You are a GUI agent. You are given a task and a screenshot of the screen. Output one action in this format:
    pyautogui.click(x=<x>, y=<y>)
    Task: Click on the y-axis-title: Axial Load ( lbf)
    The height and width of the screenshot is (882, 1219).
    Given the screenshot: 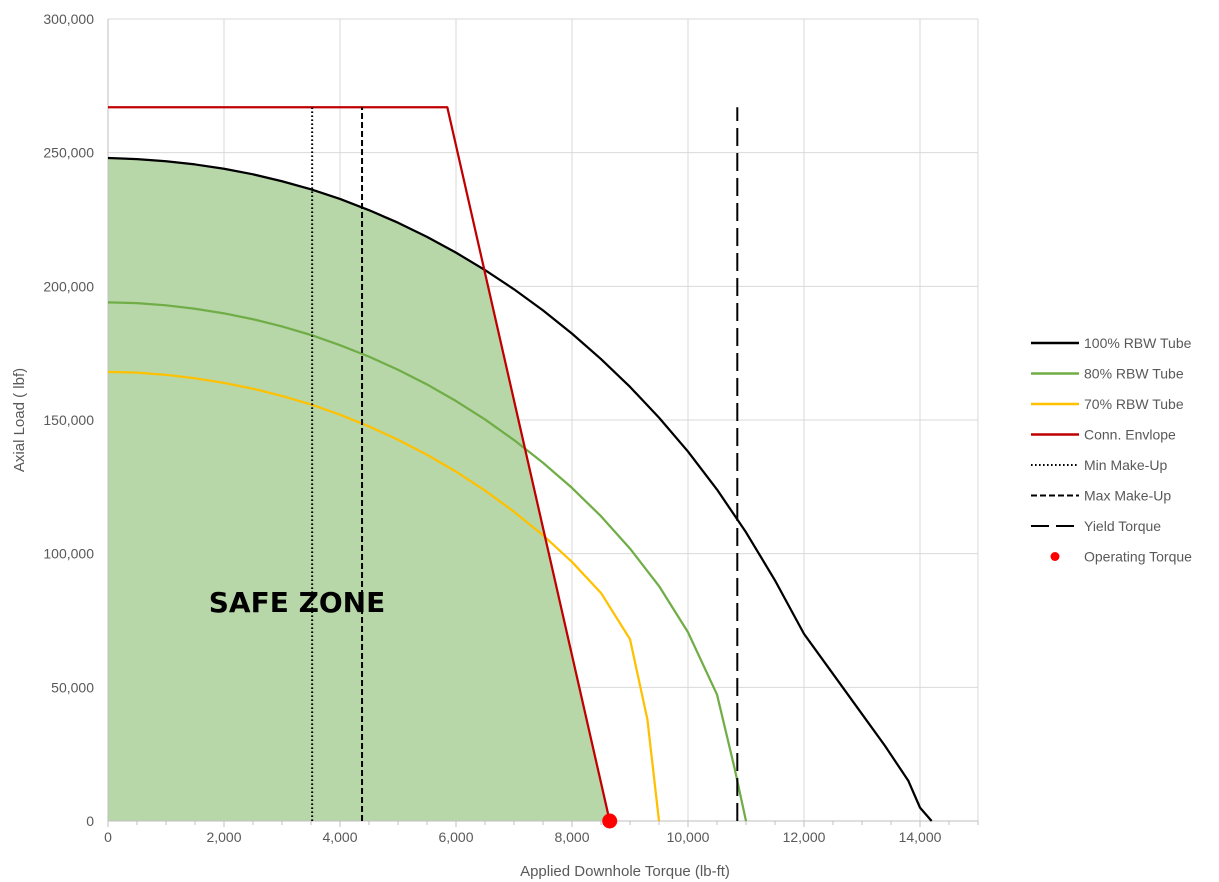 What is the action you would take?
    pyautogui.click(x=19, y=420)
    